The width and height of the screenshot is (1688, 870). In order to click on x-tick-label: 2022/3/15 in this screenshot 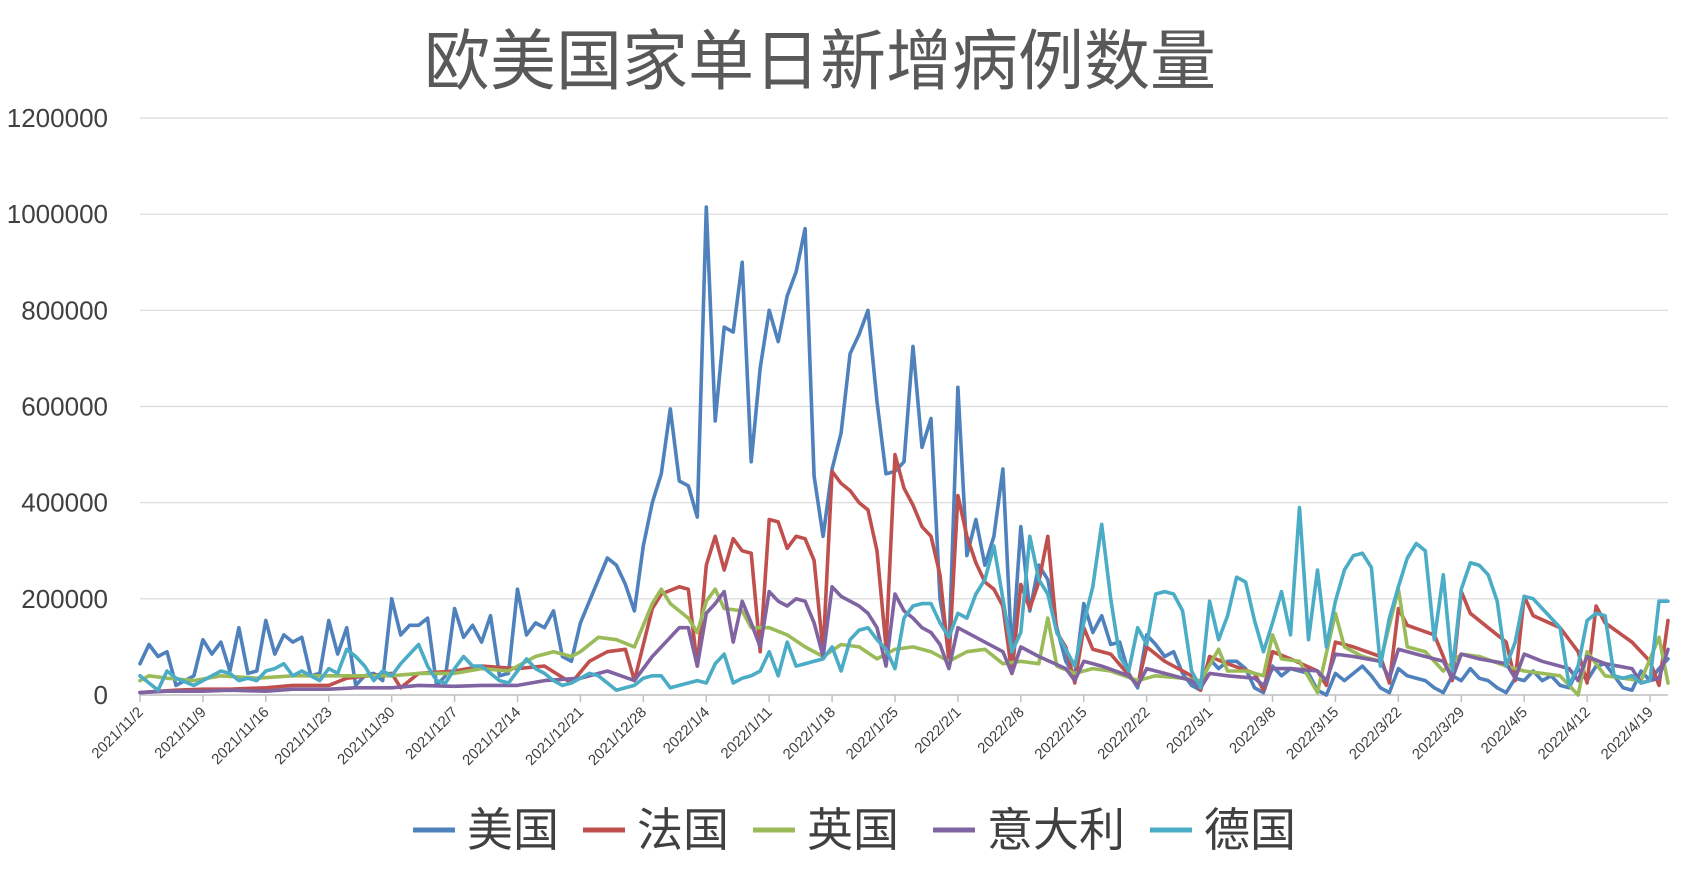, I will do `click(1312, 733)`.